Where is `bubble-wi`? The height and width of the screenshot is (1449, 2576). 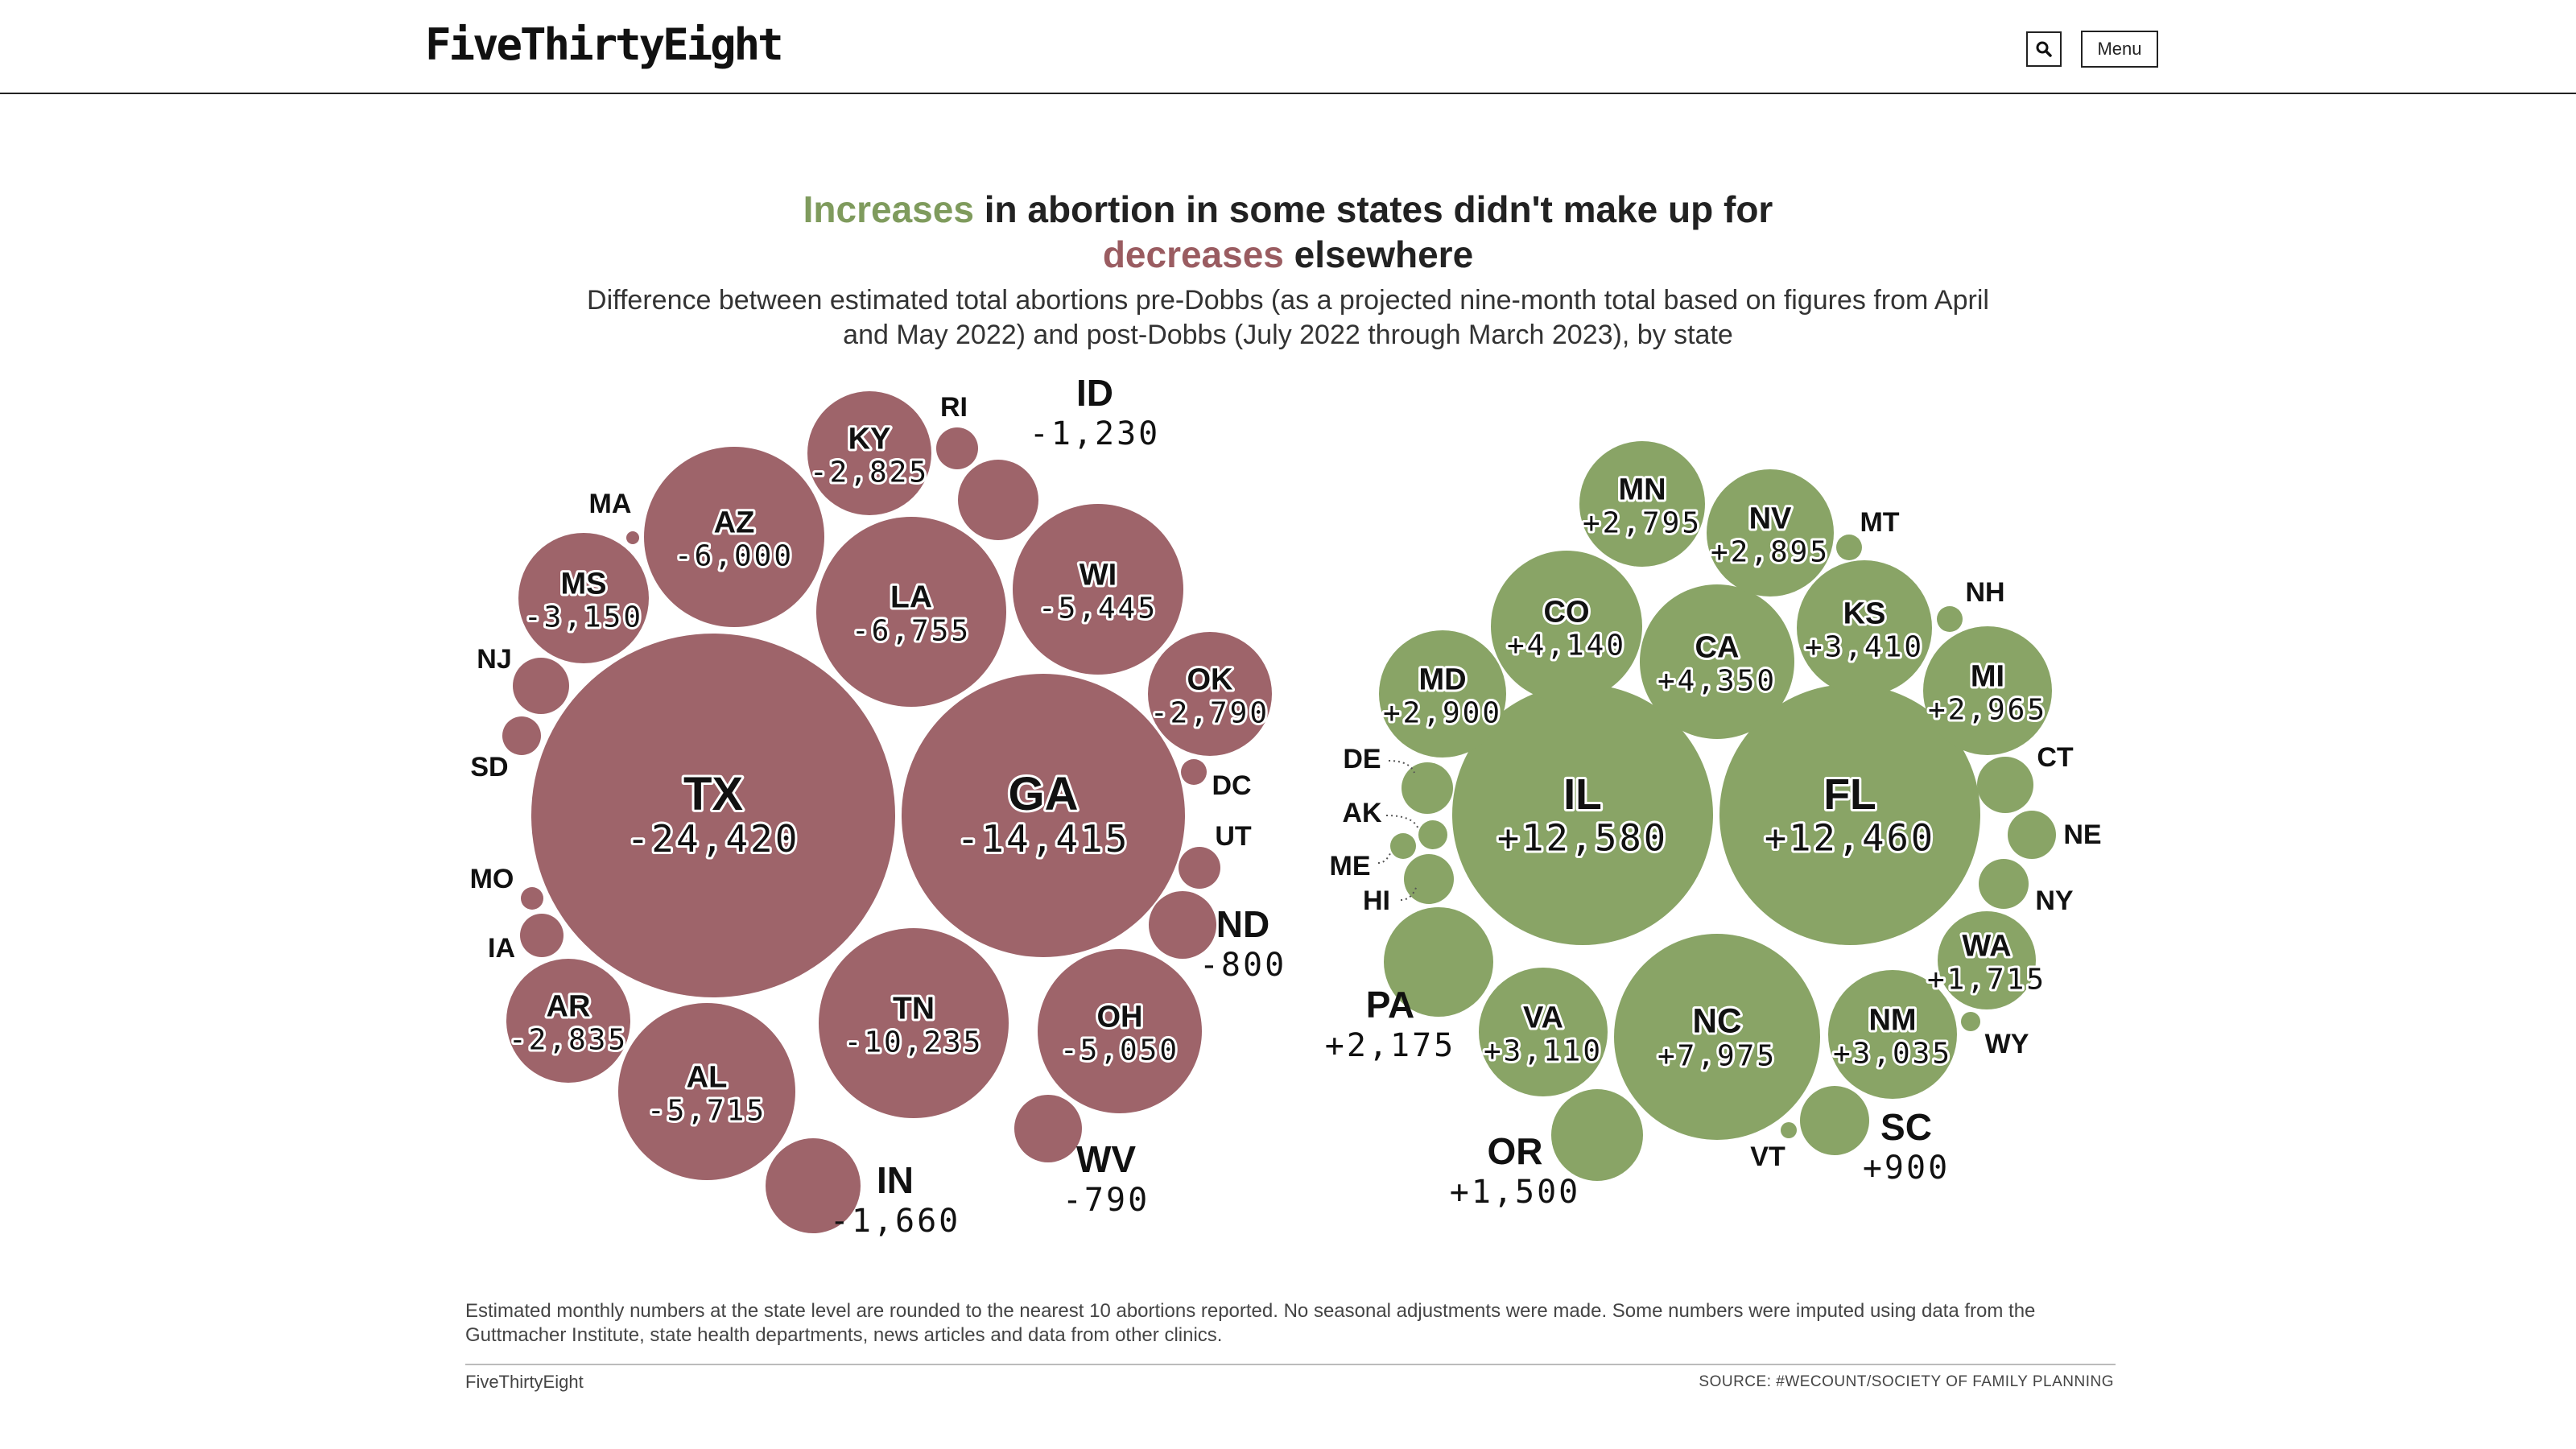 bubble-wi is located at coordinates (1098, 589).